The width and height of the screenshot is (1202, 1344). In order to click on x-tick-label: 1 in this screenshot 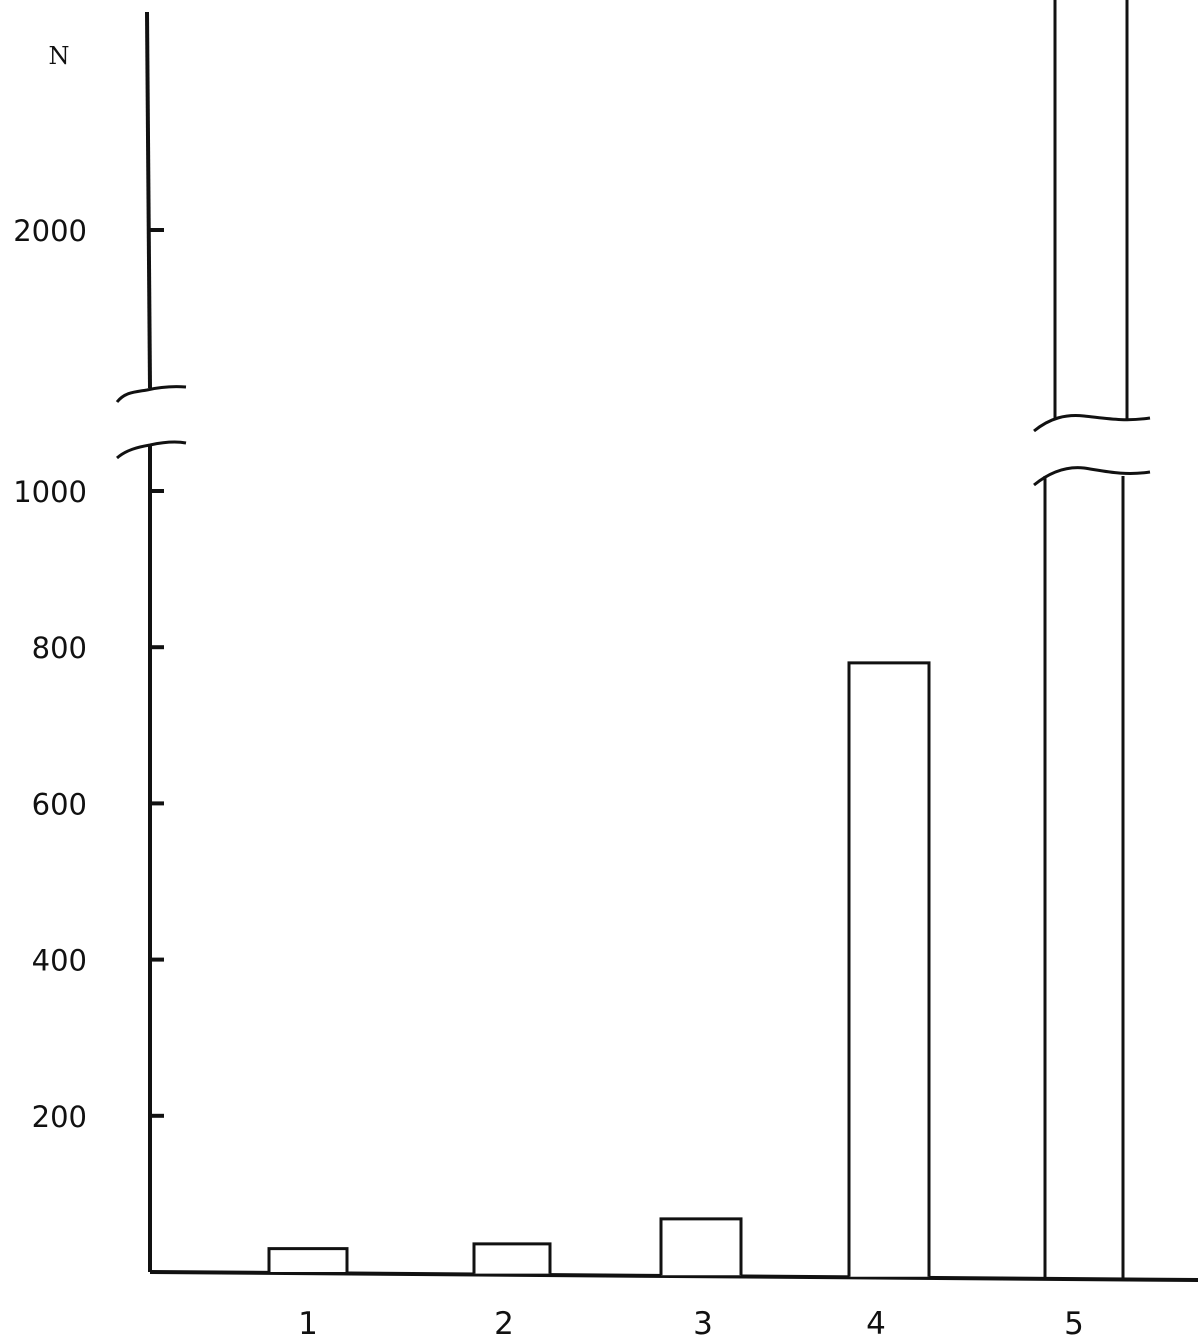, I will do `click(308, 1324)`.